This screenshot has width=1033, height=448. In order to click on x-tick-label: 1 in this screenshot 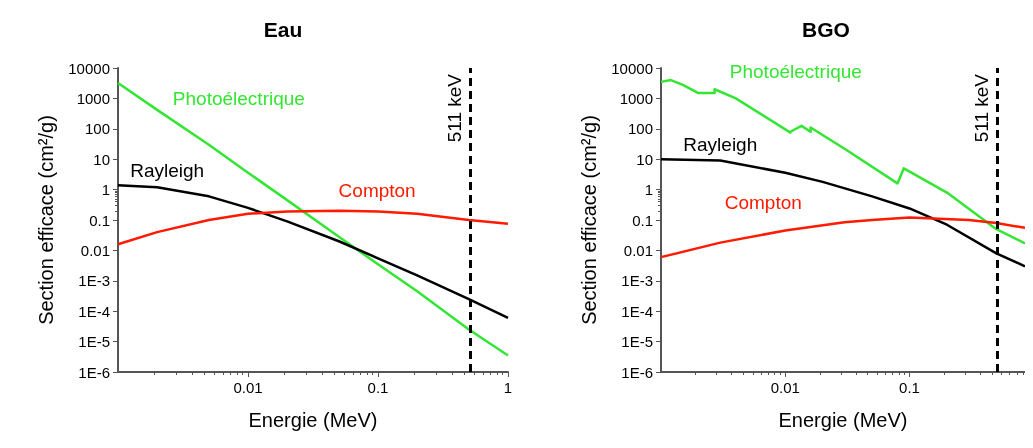, I will do `click(508, 387)`.